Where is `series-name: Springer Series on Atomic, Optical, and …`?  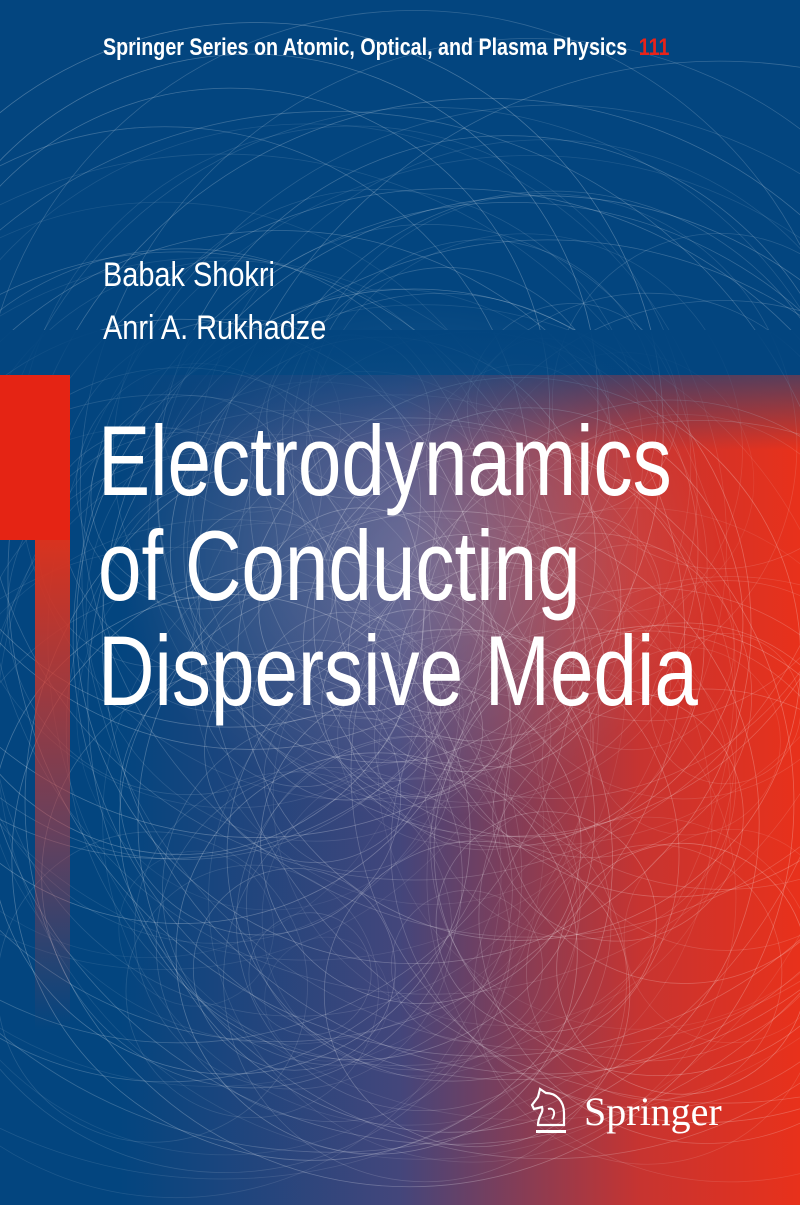 series-name: Springer Series on Atomic, Optical, and … is located at coordinates (365, 47).